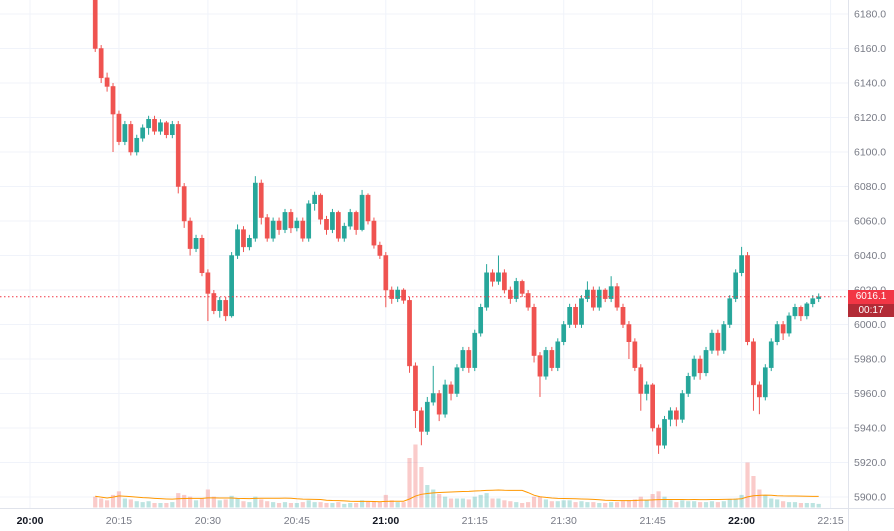 This screenshot has width=894, height=531. What do you see at coordinates (457, 476) in the screenshot?
I see `volume-layer` at bounding box center [457, 476].